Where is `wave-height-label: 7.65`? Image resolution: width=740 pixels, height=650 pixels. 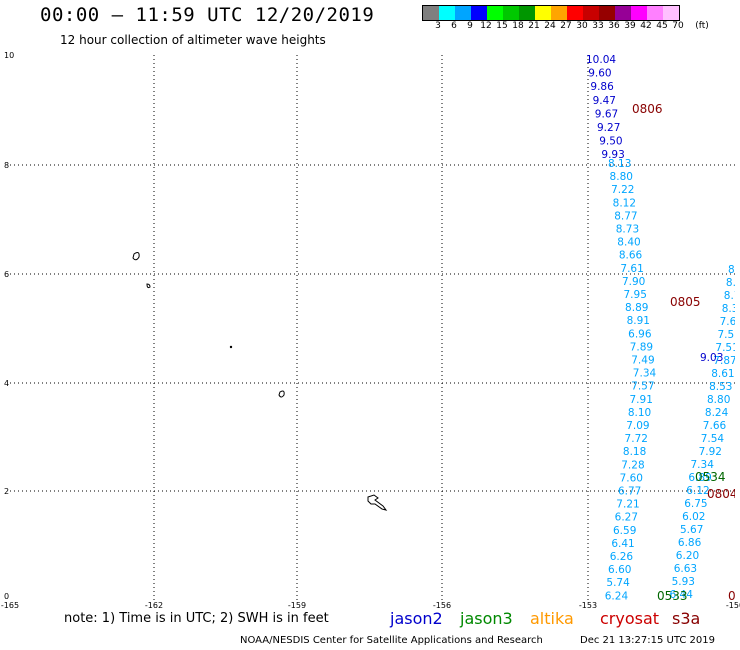
wave-height-label: 7.65 is located at coordinates (727, 322).